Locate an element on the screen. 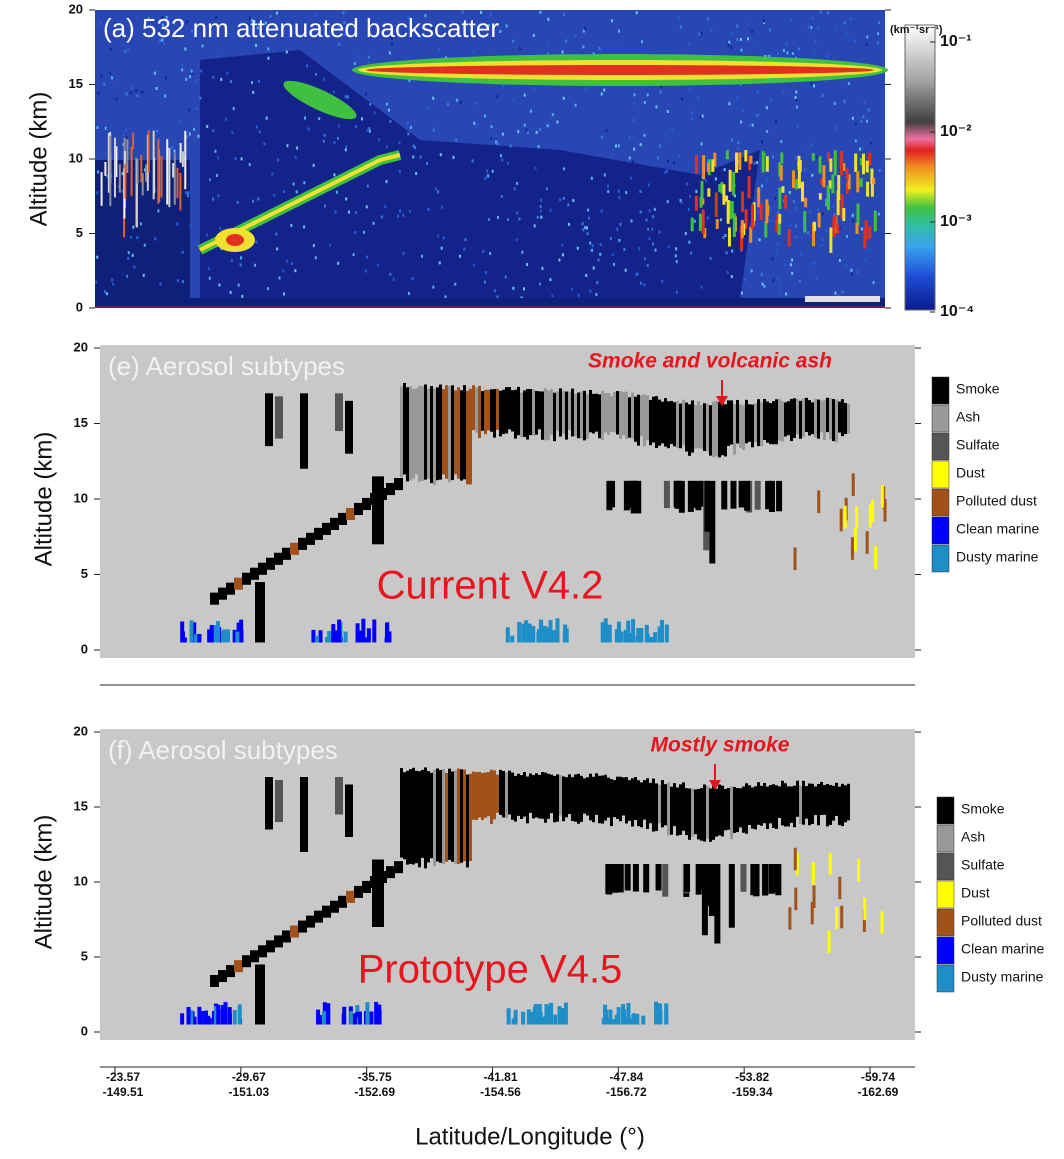 Image resolution: width=1064 pixels, height=1159 pixels. panel-title: (a) 532 nm attenuated backscatter is located at coordinates (301, 28).